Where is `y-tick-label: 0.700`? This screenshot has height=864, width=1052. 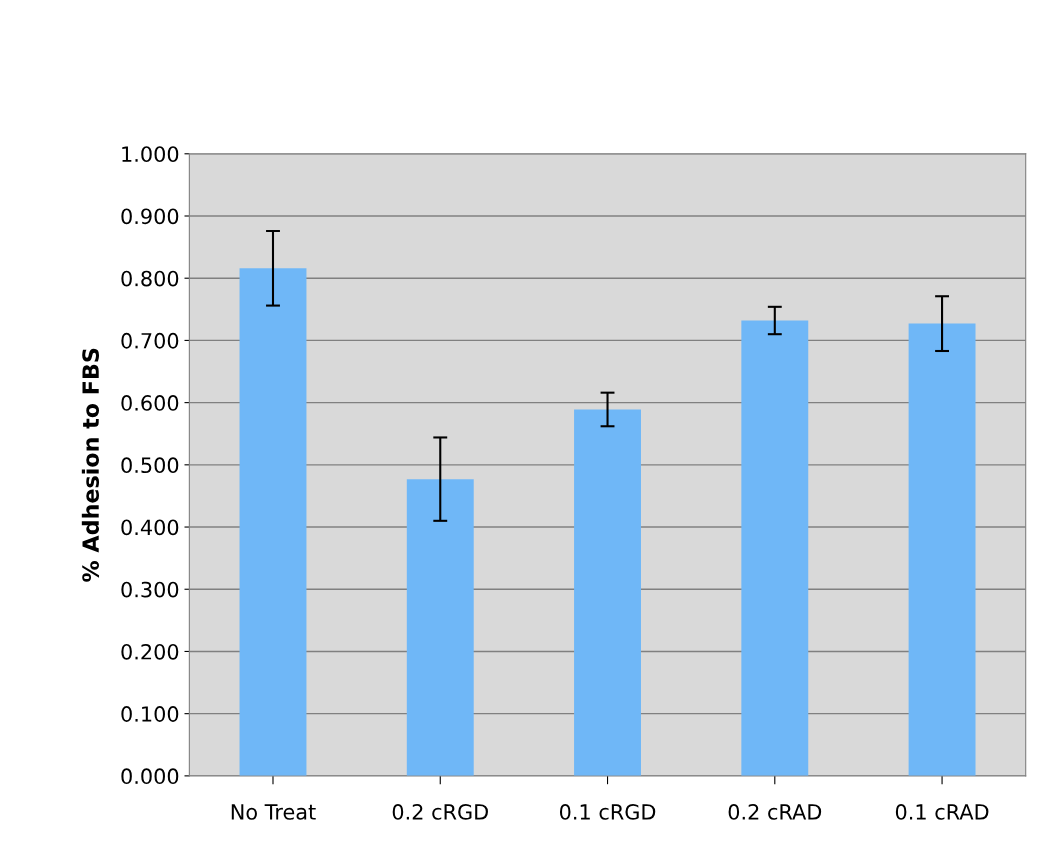 y-tick-label: 0.700 is located at coordinates (150, 340).